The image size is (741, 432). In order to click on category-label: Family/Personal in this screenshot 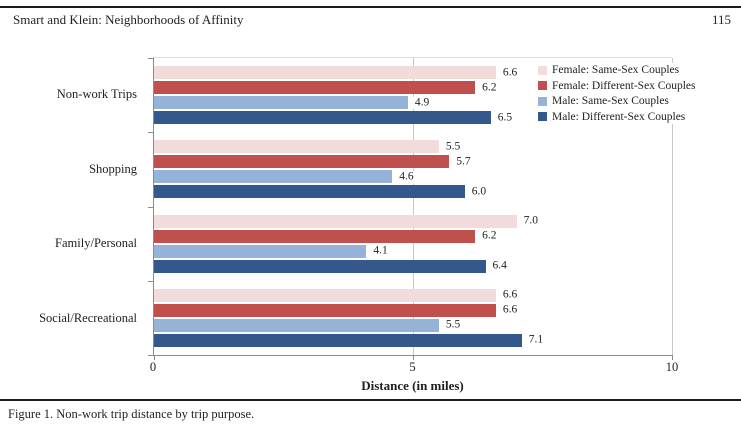, I will do `click(96, 243)`.